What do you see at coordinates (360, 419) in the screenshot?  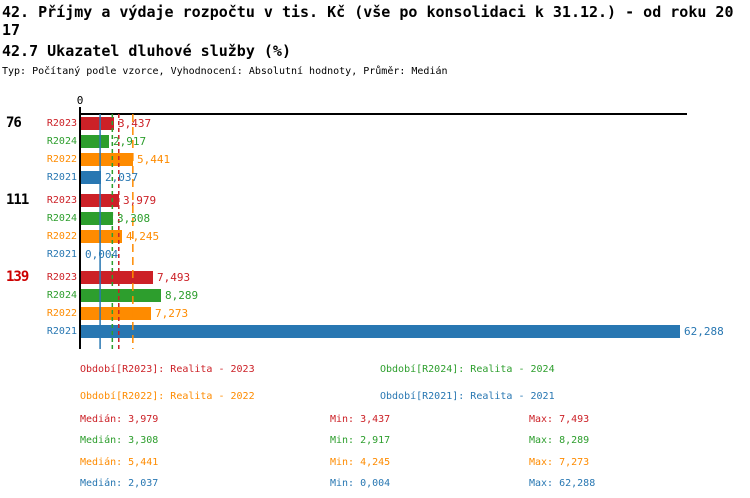 I see `stat-min-R2023: Min: 3,437` at bounding box center [360, 419].